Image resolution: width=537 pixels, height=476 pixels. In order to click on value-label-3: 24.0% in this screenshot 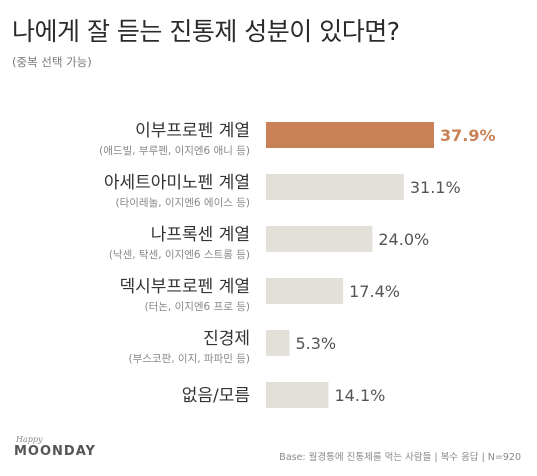, I will do `click(403, 239)`.